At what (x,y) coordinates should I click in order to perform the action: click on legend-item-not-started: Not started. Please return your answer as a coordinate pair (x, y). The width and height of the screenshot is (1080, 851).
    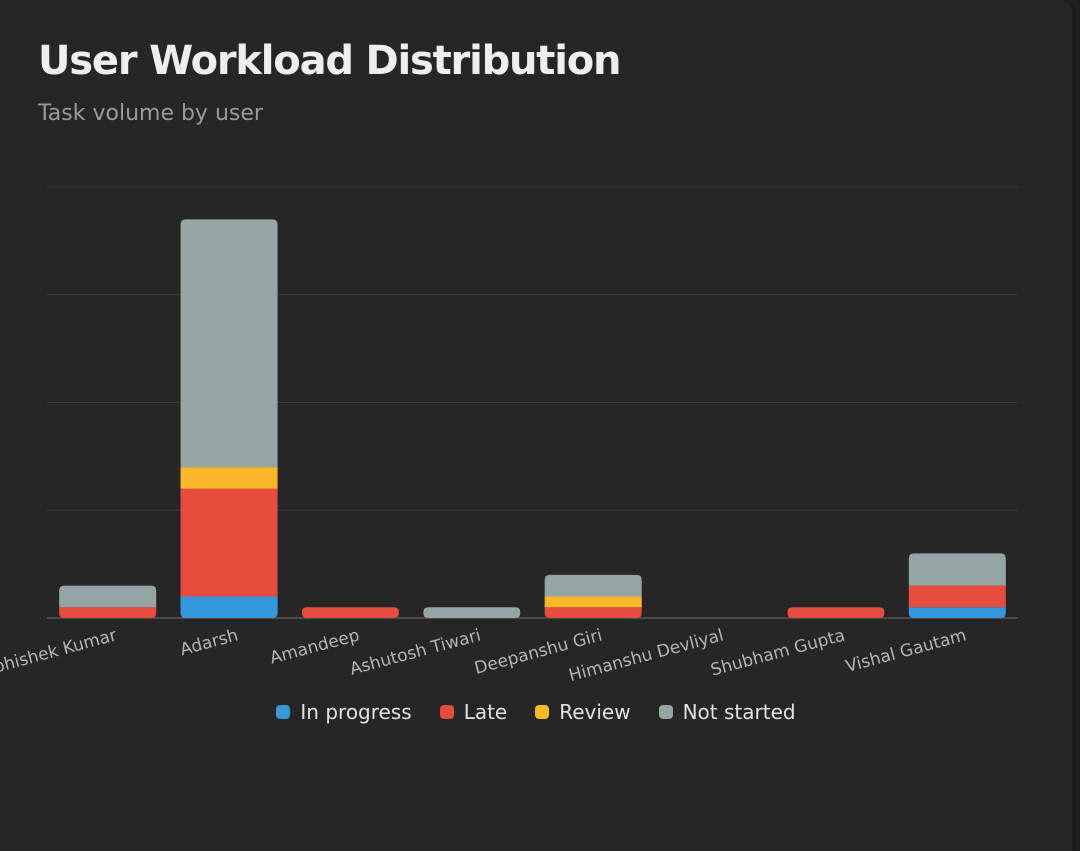
    Looking at the image, I should click on (727, 712).